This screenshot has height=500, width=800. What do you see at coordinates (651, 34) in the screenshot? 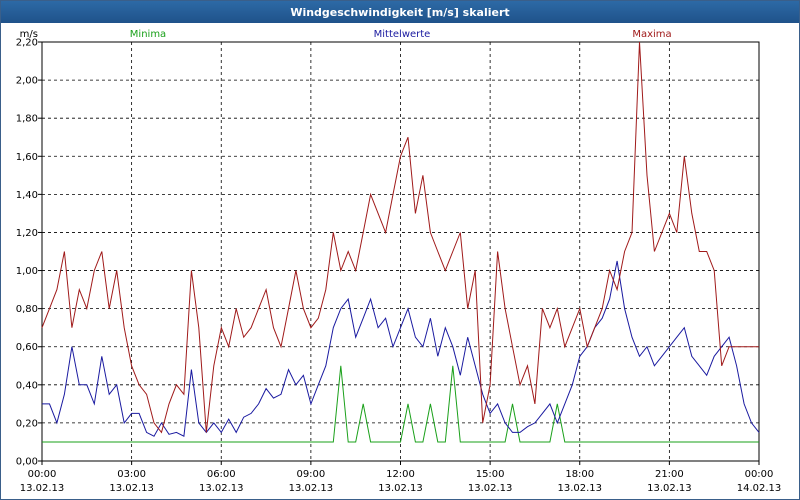
I see `legend-entry-maxima: Maxima` at bounding box center [651, 34].